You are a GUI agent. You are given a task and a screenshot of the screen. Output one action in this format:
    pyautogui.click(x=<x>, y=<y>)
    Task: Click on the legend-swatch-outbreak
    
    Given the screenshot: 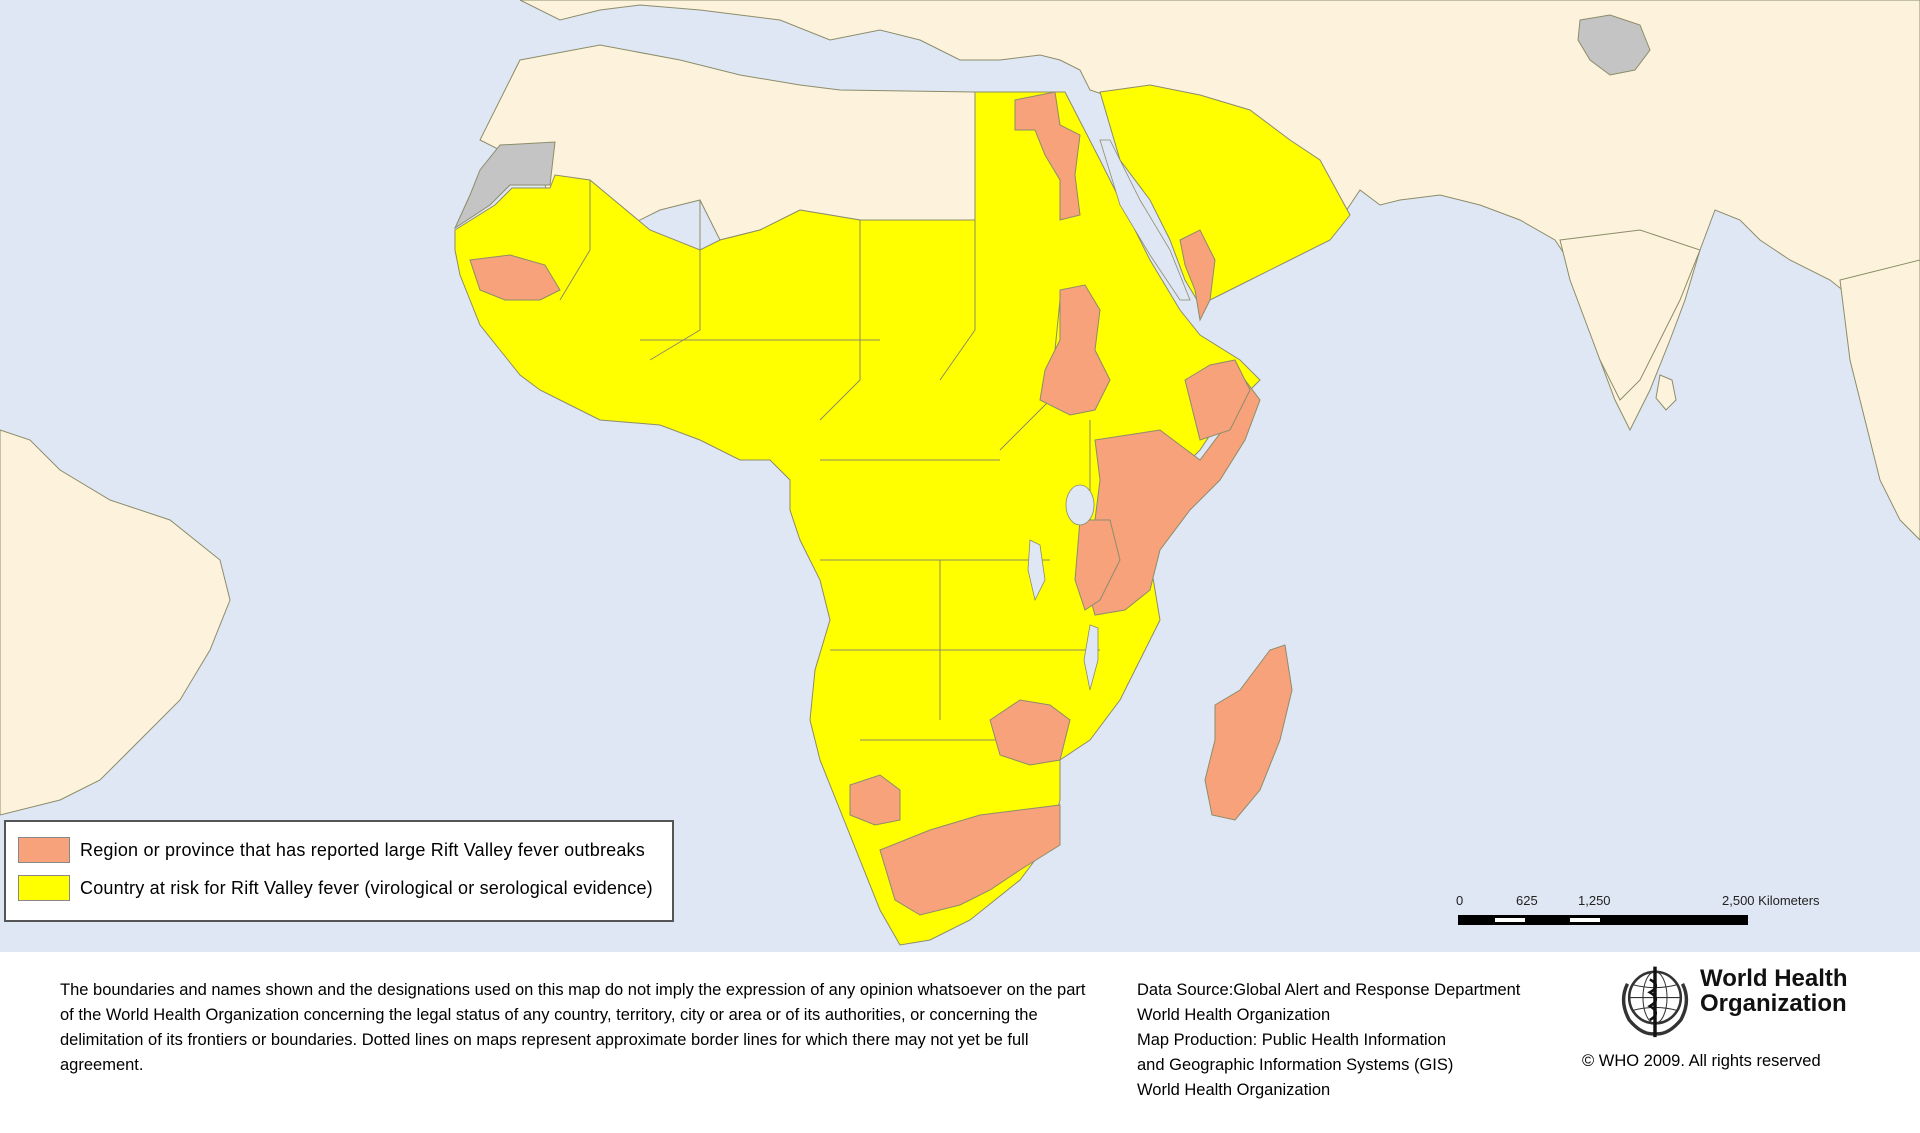 What is the action you would take?
    pyautogui.click(x=44, y=850)
    